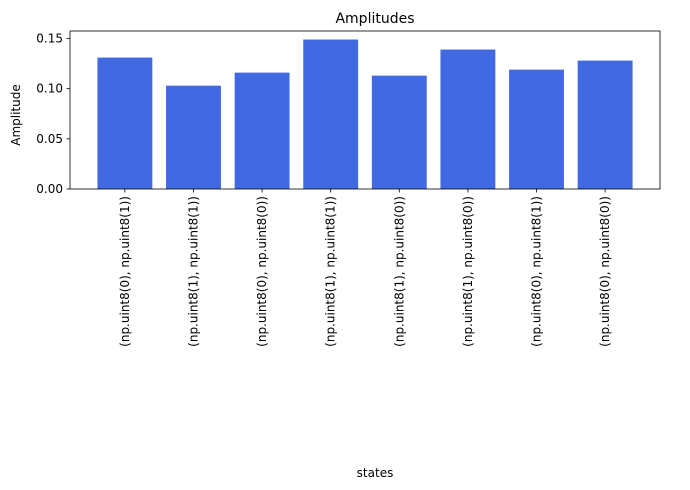  I want to click on x-tick-label-7: (np.uint8(0), np.uint8(0)), so click(605, 271).